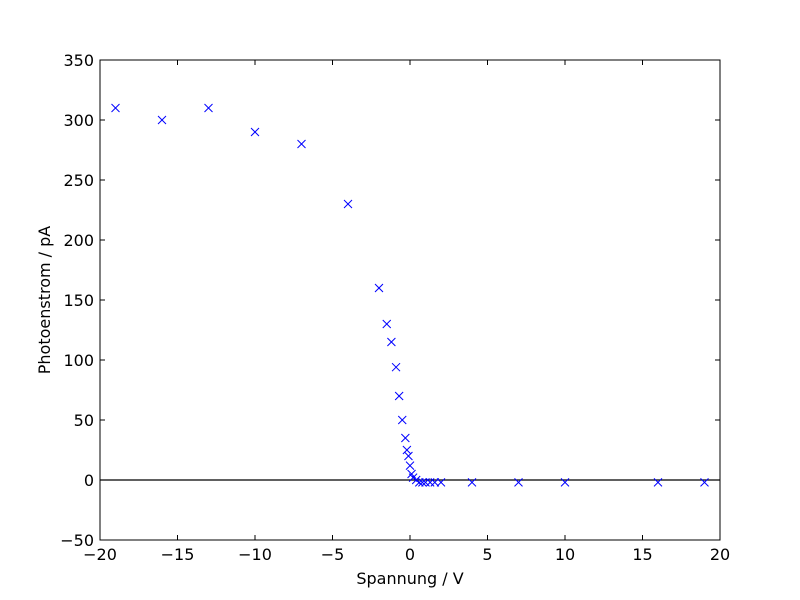 The width and height of the screenshot is (800, 600). What do you see at coordinates (178, 554) in the screenshot?
I see `x-tick-label: −15` at bounding box center [178, 554].